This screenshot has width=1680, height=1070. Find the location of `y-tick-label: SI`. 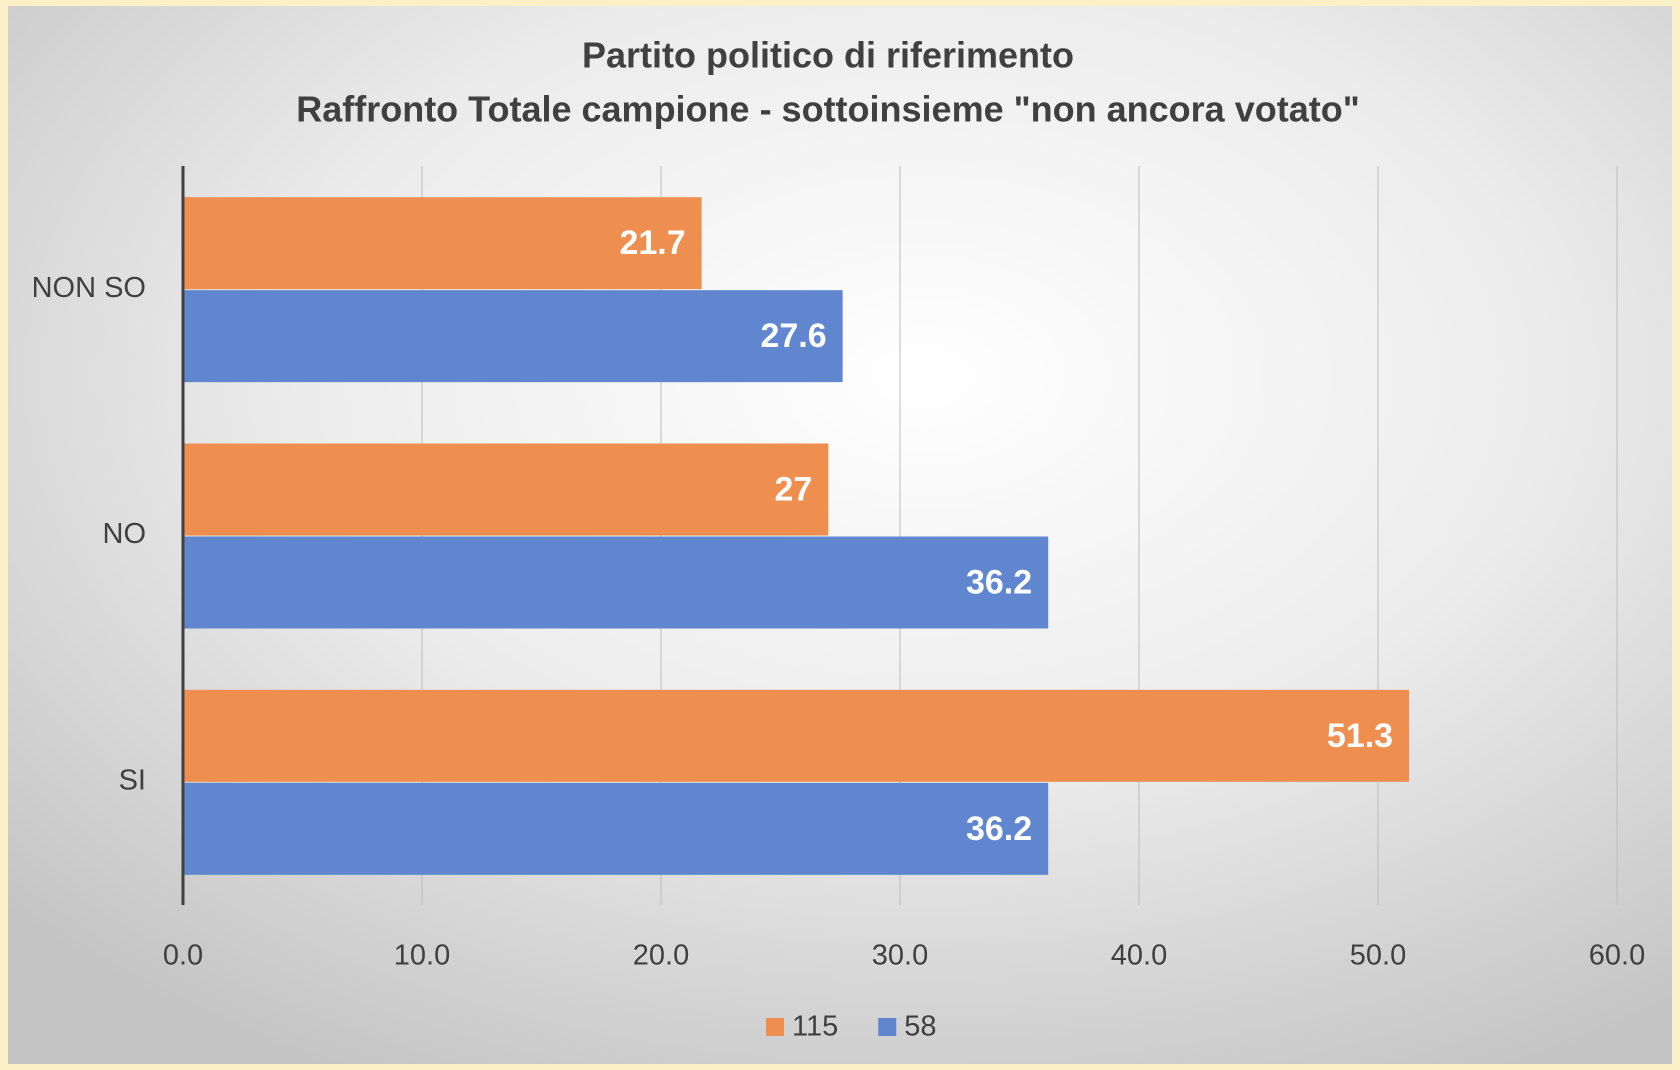

y-tick-label: SI is located at coordinates (132, 780).